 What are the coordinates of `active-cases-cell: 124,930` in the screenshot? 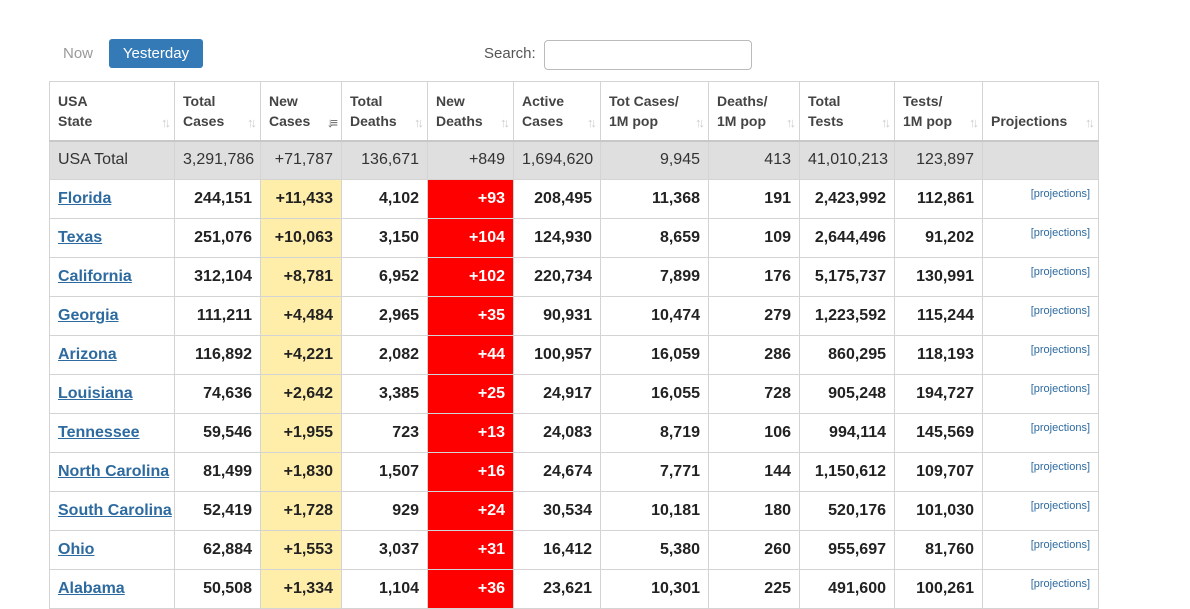 It's located at (557, 238).